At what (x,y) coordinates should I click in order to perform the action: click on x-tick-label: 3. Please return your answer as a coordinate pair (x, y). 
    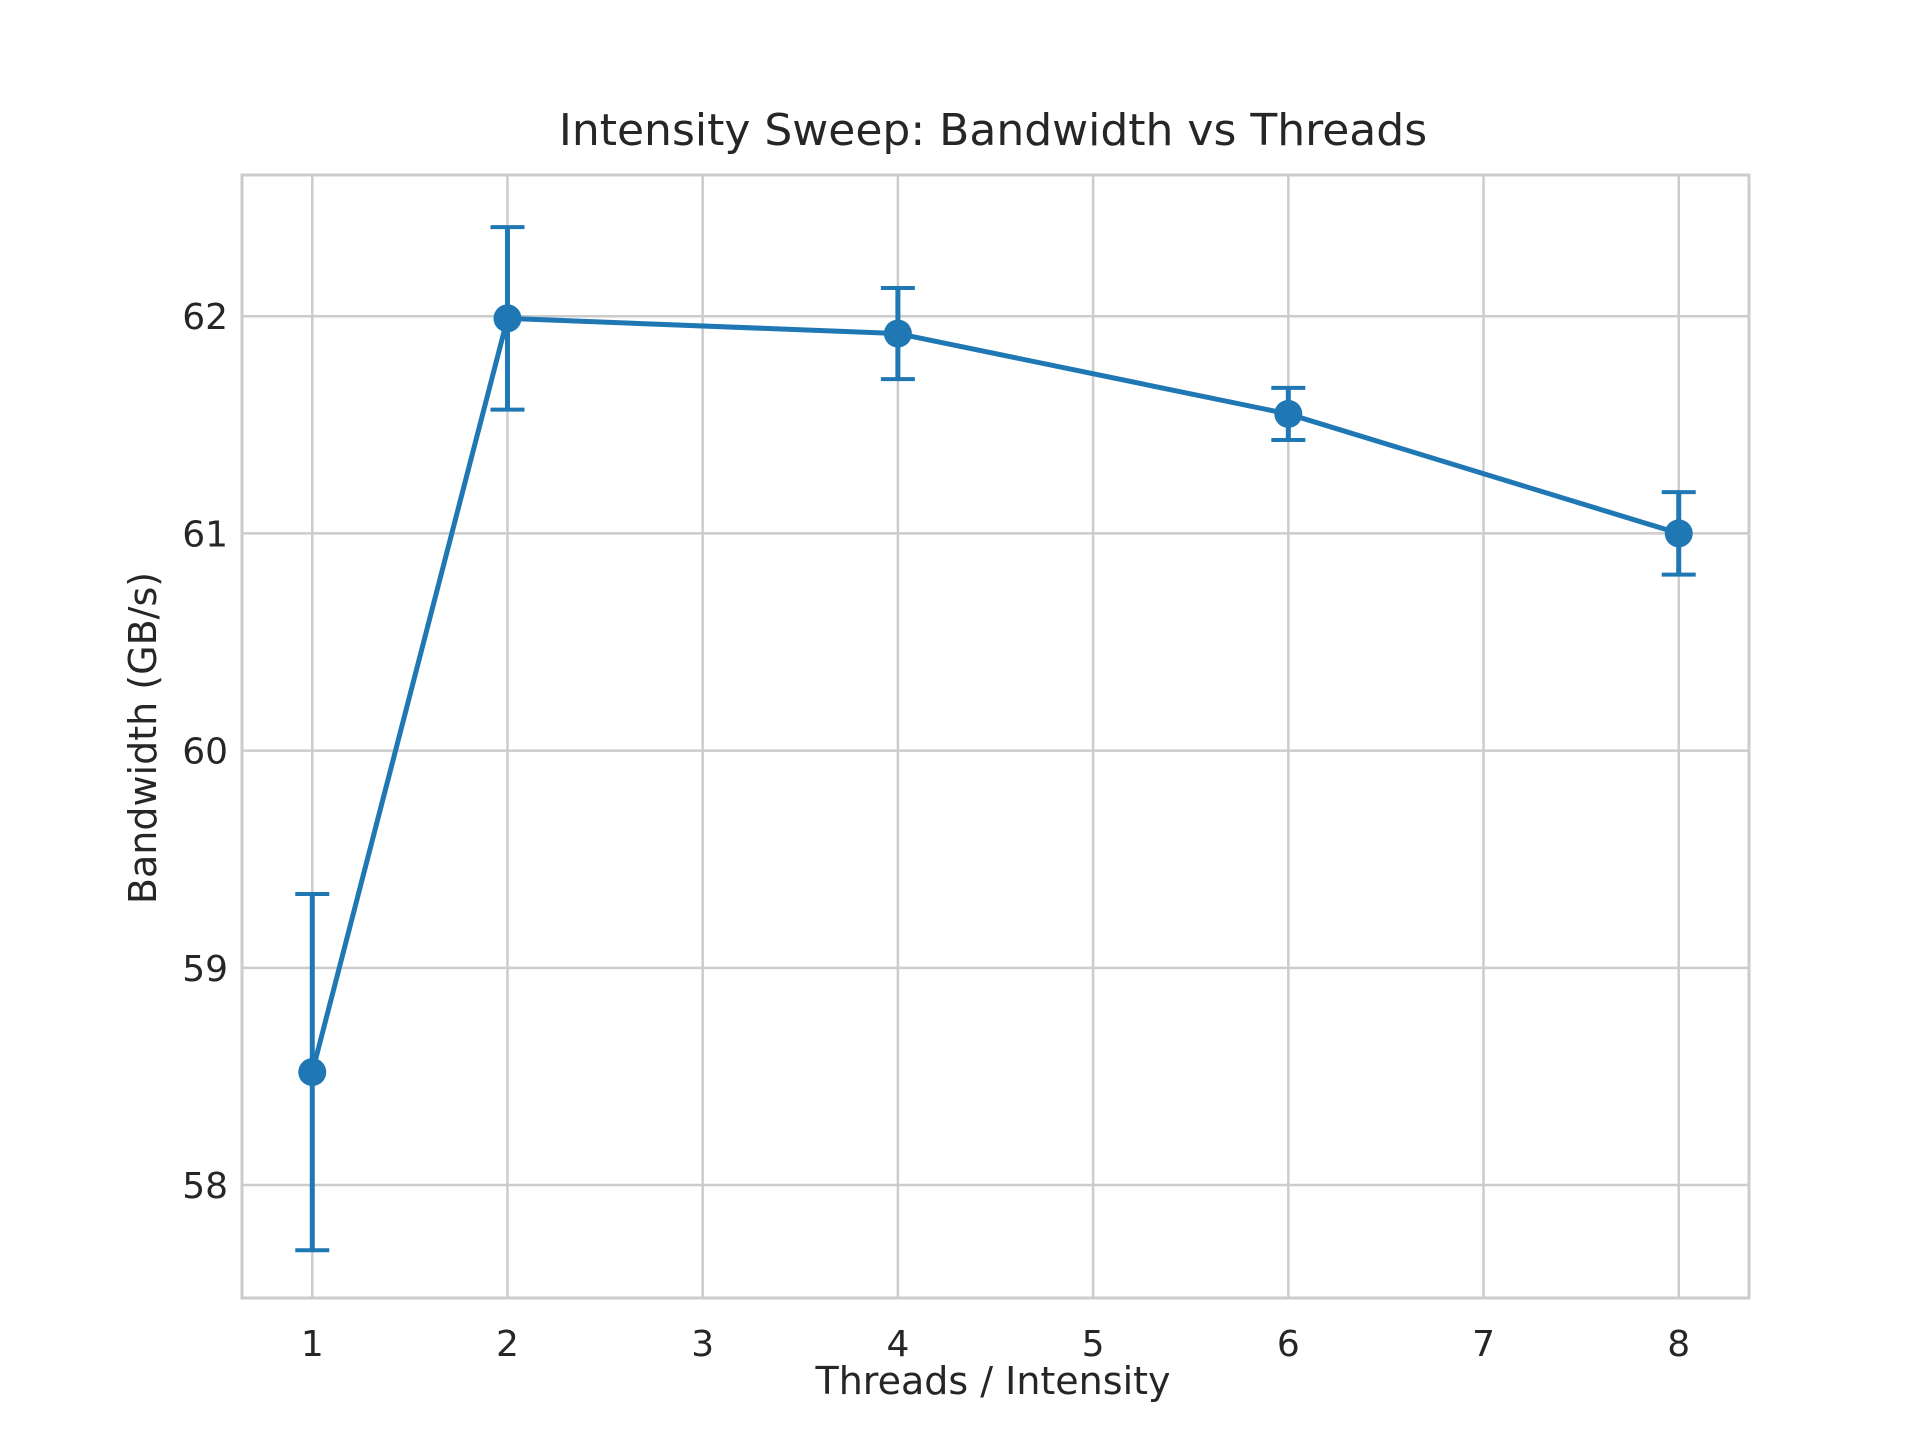
    Looking at the image, I should click on (702, 1344).